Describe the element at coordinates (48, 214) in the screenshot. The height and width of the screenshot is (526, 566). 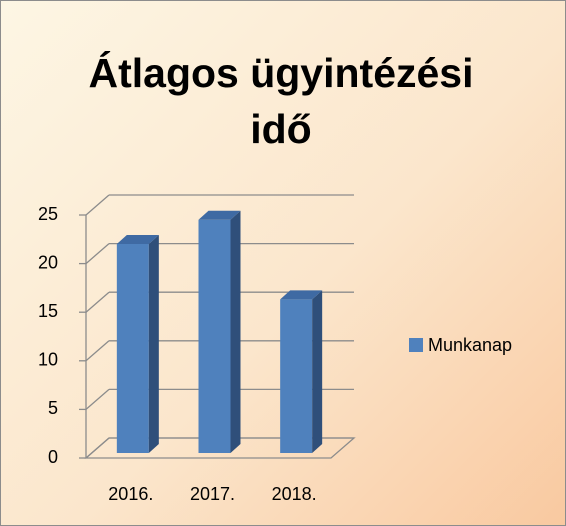
I see `y-tick-label: 25` at that location.